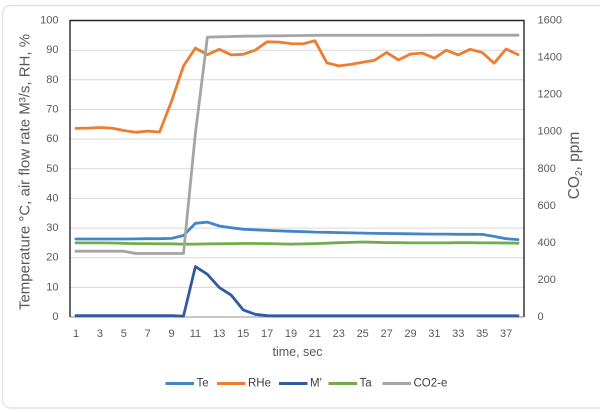  Describe the element at coordinates (363, 334) in the screenshot. I see `svg-text: 25` at that location.